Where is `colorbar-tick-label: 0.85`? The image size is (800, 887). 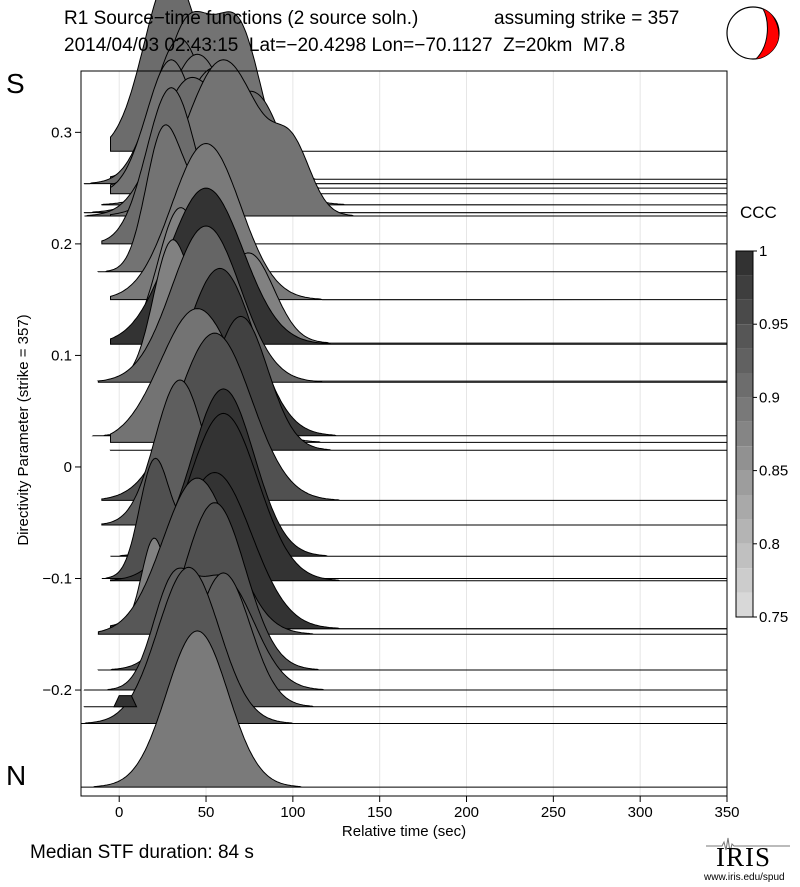
colorbar-tick-label: 0.85 is located at coordinates (773, 471).